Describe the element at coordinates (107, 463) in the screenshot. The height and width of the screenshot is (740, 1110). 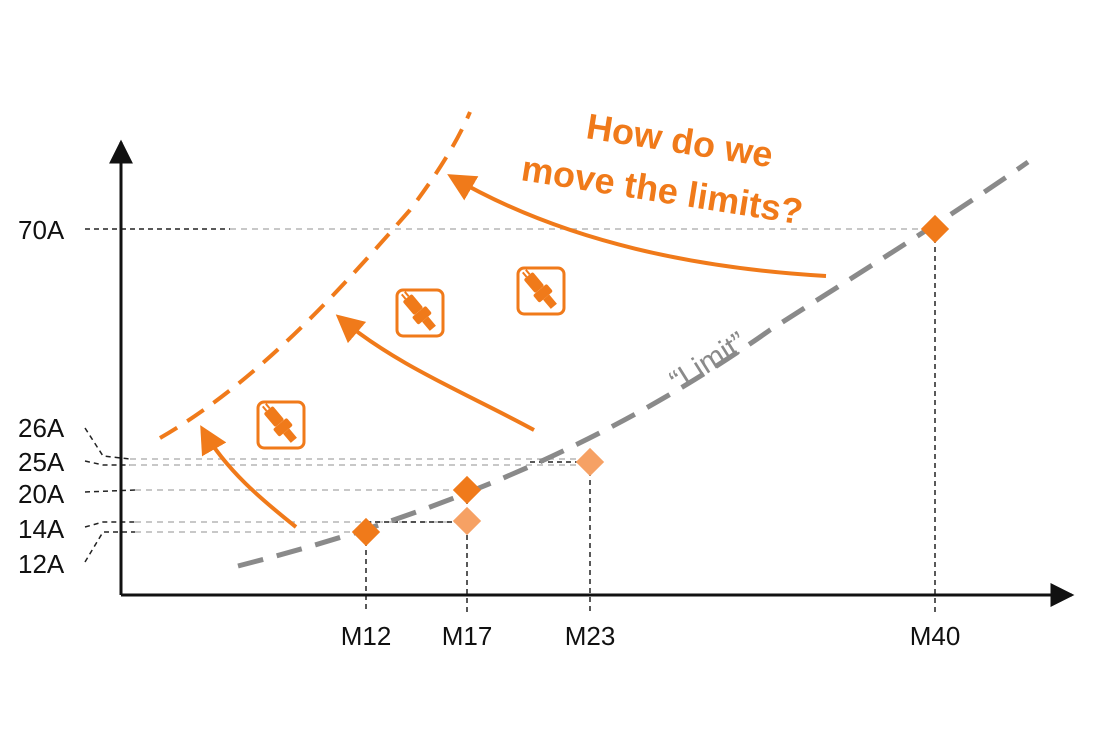
I see `leader-25a` at that location.